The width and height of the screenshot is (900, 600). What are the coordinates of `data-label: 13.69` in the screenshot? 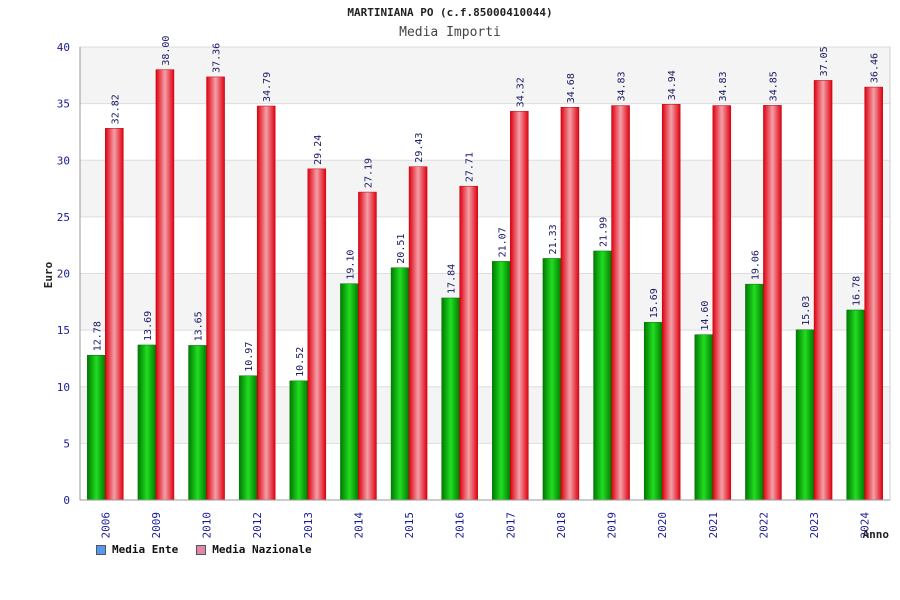 It's located at (148, 326).